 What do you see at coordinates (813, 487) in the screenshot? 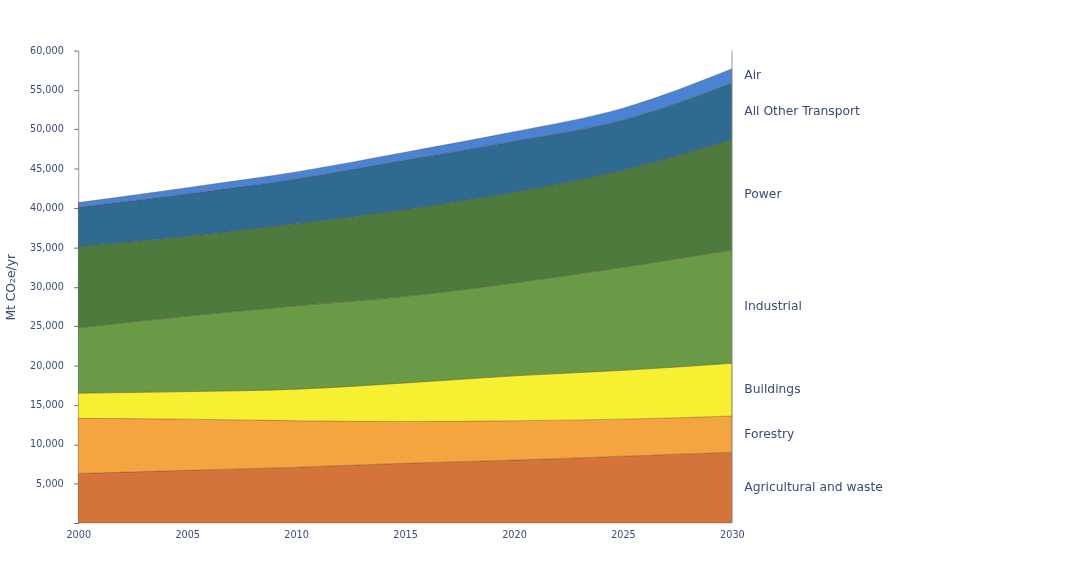
I see `series-label: Agricultural and waste` at bounding box center [813, 487].